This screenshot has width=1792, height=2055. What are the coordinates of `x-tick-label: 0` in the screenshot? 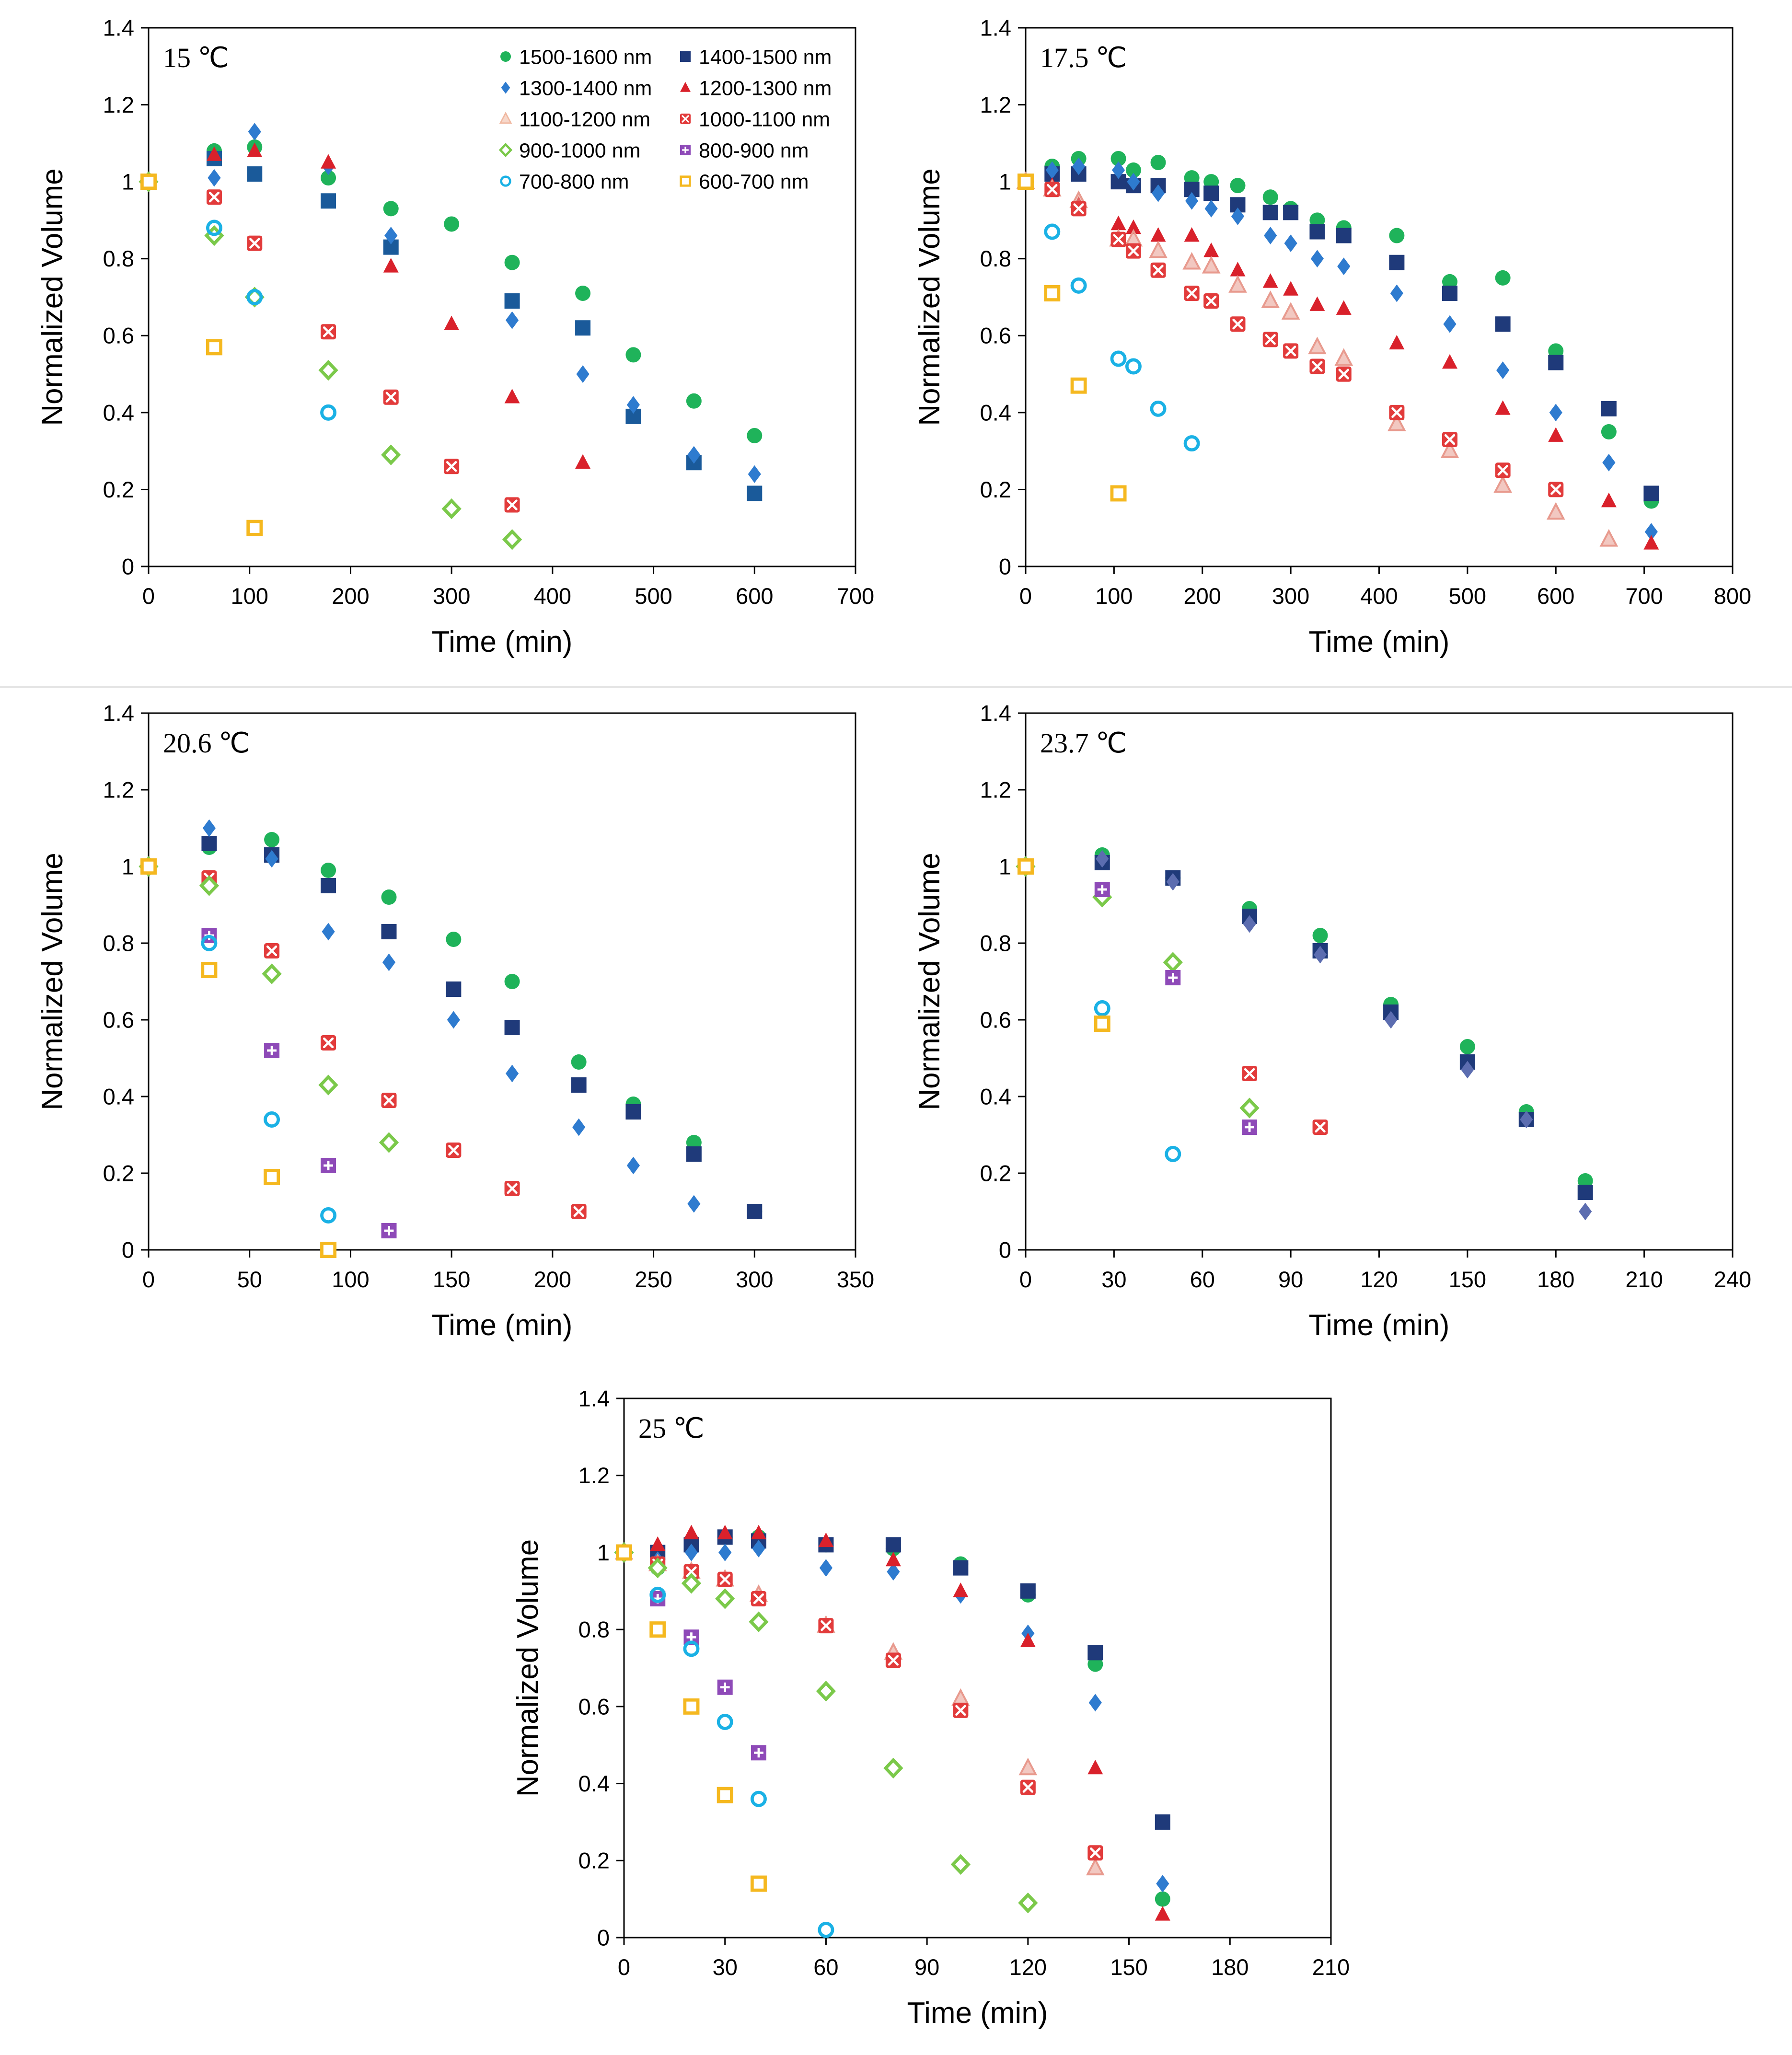 It's located at (624, 1967).